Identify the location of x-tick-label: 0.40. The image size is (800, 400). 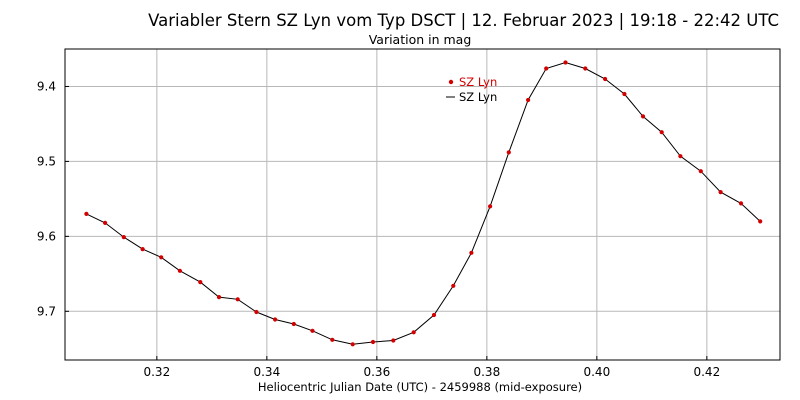
(596, 372).